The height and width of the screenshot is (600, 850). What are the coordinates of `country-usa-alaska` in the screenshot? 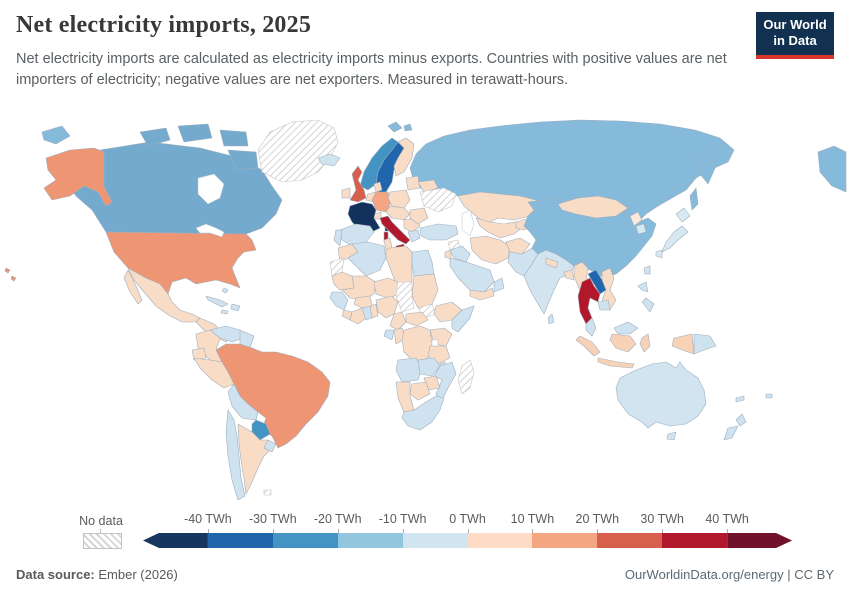 It's located at (78, 177).